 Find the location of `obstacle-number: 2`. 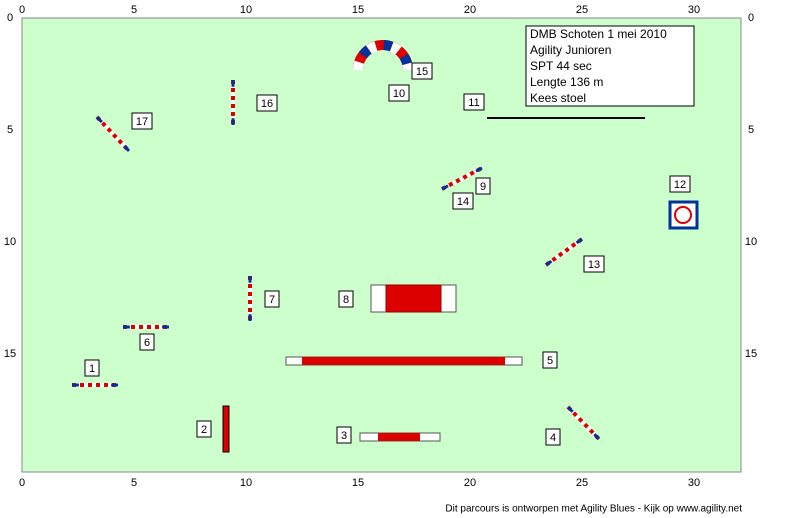

obstacle-number: 2 is located at coordinates (204, 430).